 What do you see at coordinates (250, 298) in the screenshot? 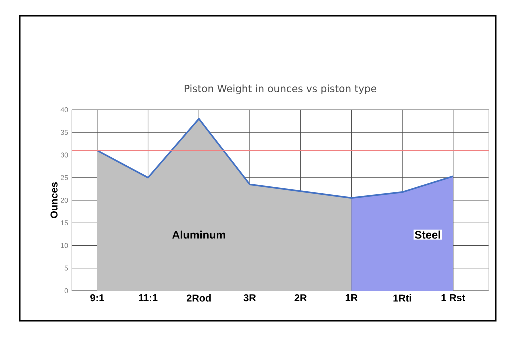
I see `x-tick-label: 3R` at bounding box center [250, 298].